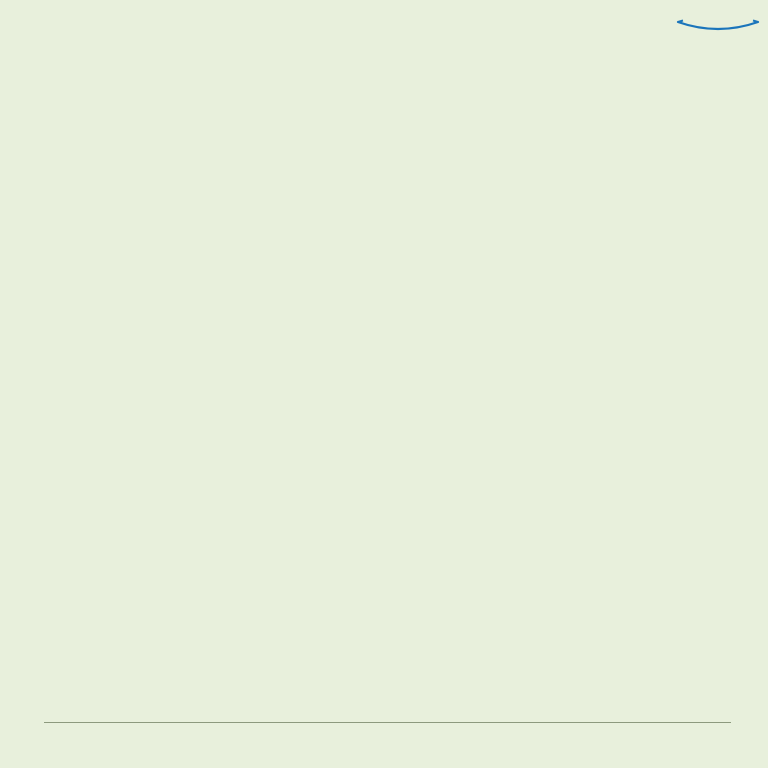 Image resolution: width=768 pixels, height=768 pixels. I want to click on logo-swoosh-icon, so click(718, 25).